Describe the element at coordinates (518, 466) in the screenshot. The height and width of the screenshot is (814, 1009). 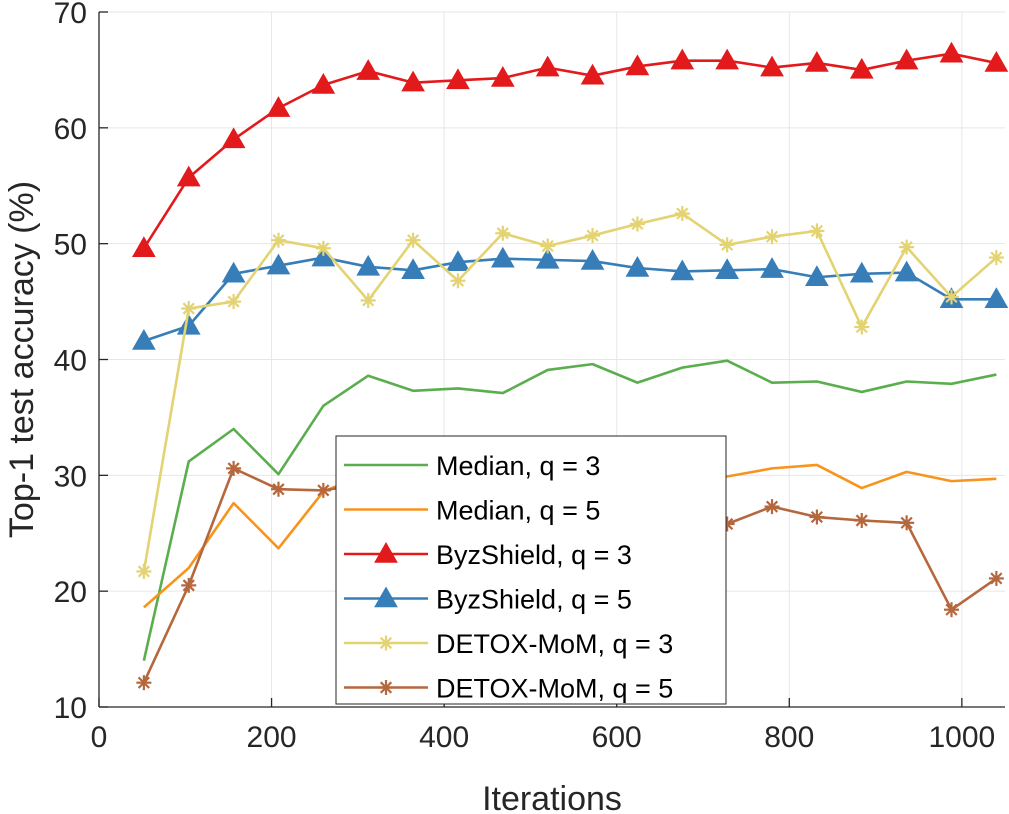
I see `legend-label: Median, q = 3` at that location.